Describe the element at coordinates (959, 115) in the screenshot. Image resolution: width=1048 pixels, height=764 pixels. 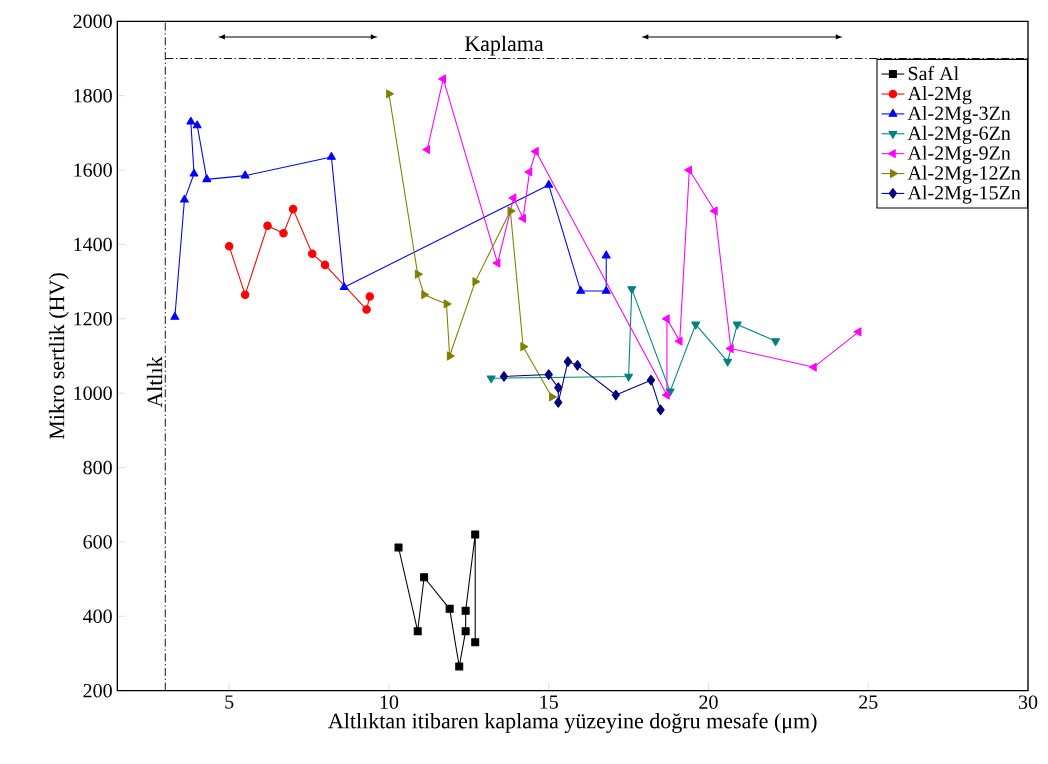
I see `legend-label: Al-2Mg-3Zn` at that location.